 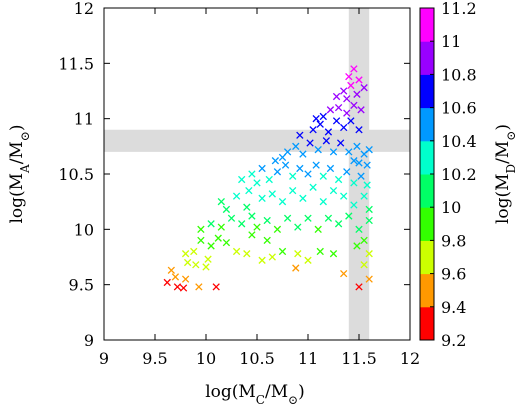 I want to click on colorbar-tick-label: 11, so click(x=451, y=41).